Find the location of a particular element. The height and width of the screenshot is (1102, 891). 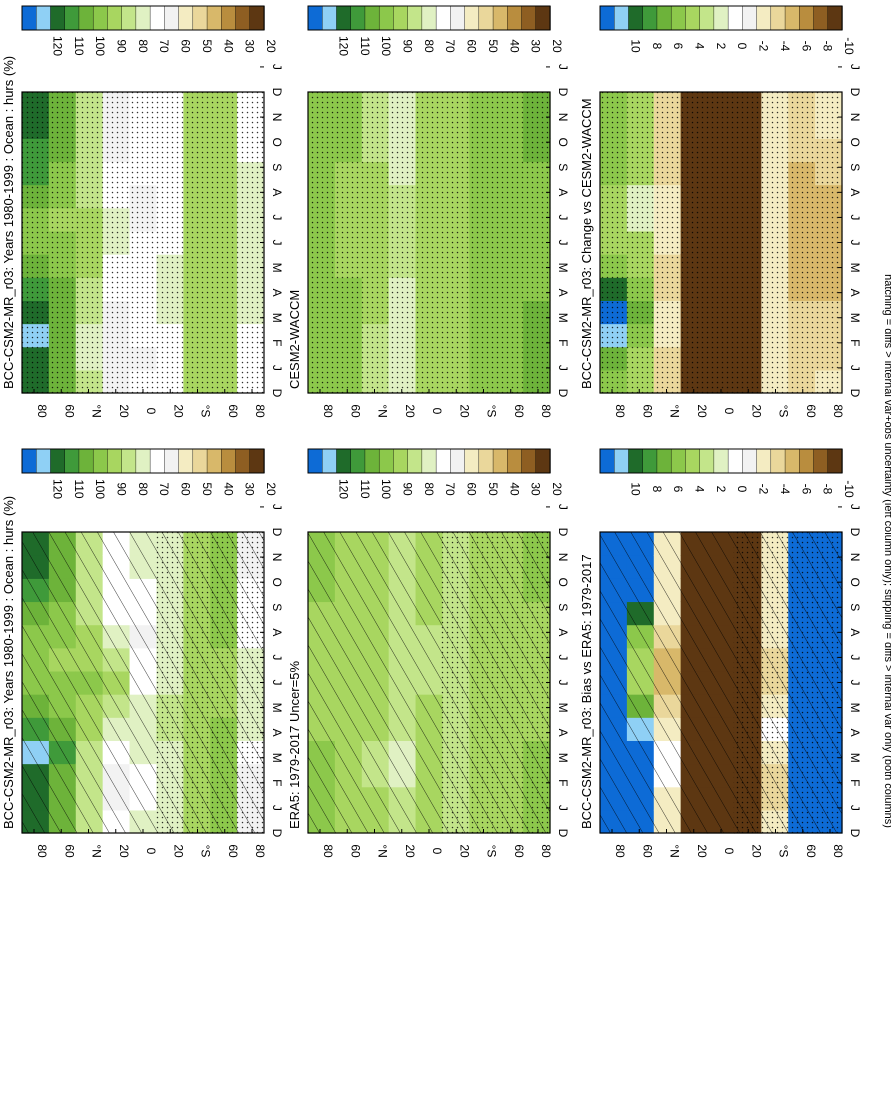

colorbar: 120 110 100 90 80 70 60 50 40 30 20 is located at coordinates (150, 31).